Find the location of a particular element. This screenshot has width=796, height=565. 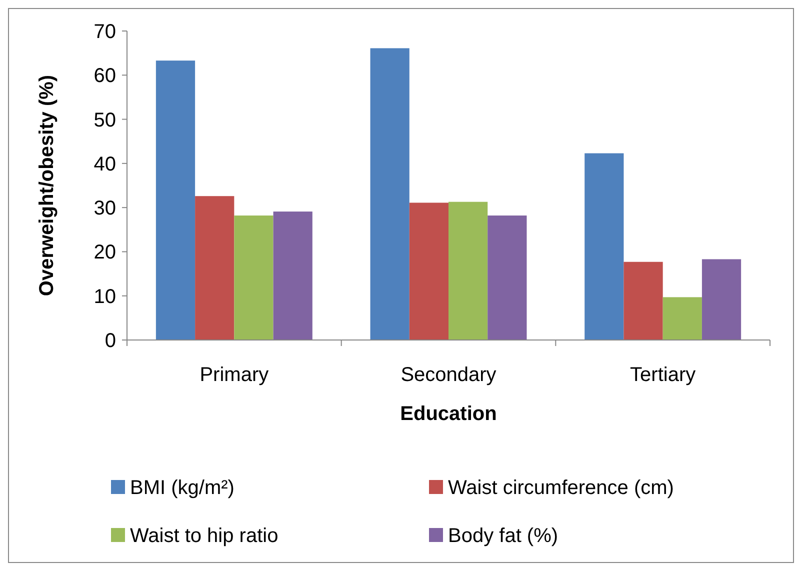

y-tick-label: 70 is located at coordinates (105, 32).